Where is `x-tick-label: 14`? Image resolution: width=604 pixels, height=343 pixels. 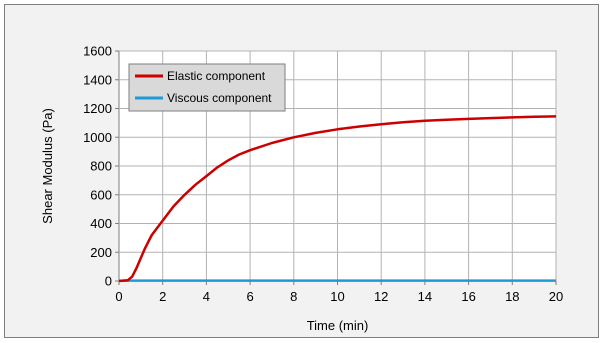 x-tick-label: 14 is located at coordinates (425, 296).